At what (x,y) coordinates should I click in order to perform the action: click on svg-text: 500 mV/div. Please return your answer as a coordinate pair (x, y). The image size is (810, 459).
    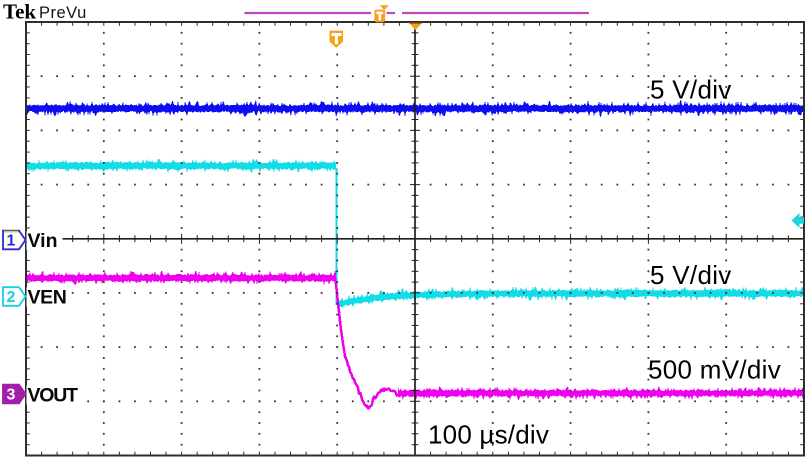
    Looking at the image, I should click on (714, 370).